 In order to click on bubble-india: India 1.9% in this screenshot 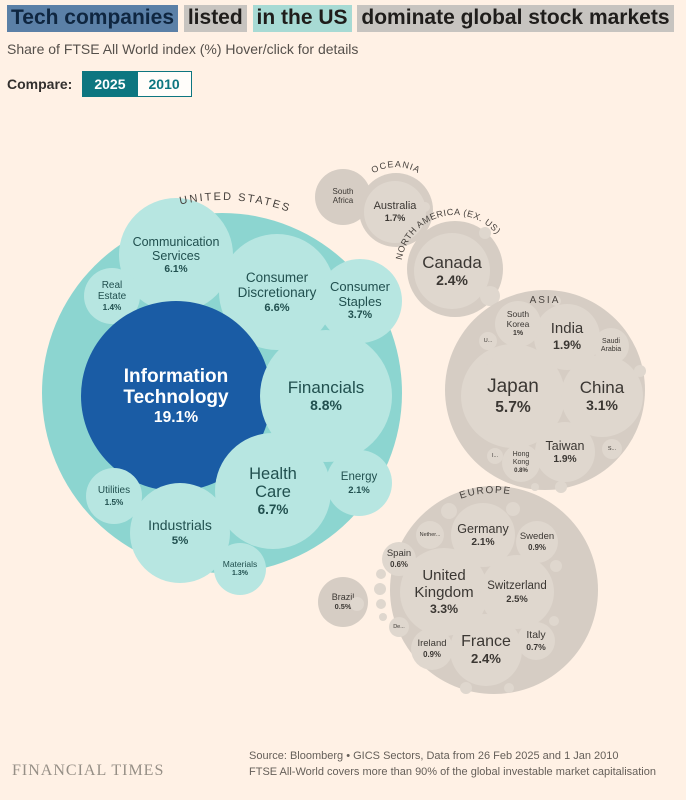, I will do `click(567, 337)`.